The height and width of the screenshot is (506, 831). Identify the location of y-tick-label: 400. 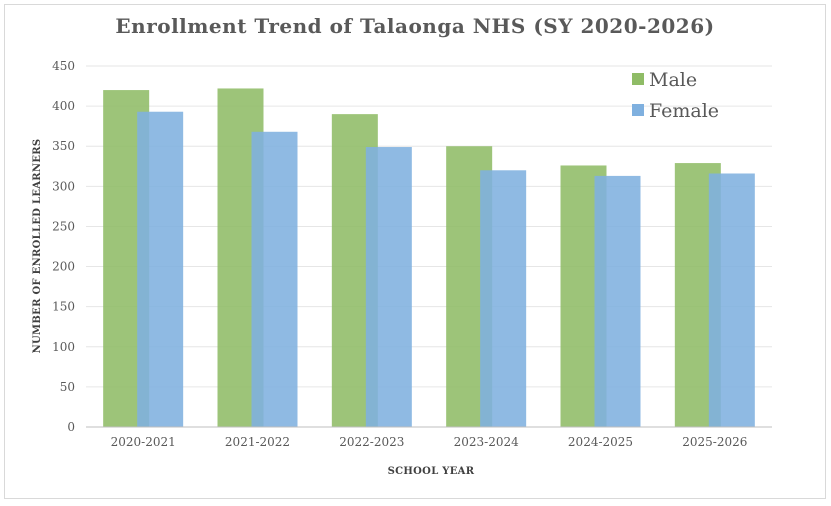
(63, 106).